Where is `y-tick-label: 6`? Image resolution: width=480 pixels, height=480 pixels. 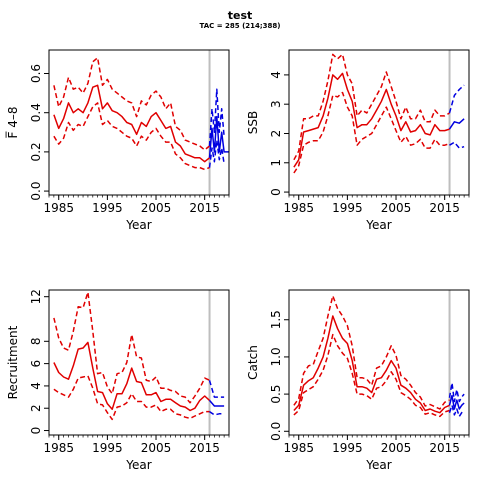
y-tick-label: 6 is located at coordinates (36, 364).